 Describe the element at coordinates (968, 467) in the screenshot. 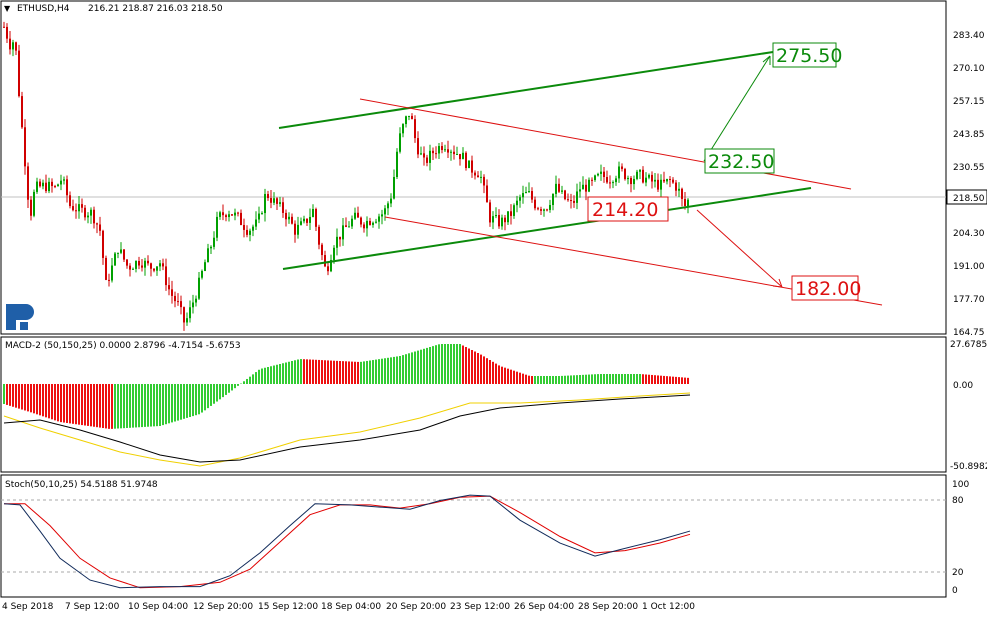

I see `macd-tick: -50.8982` at that location.